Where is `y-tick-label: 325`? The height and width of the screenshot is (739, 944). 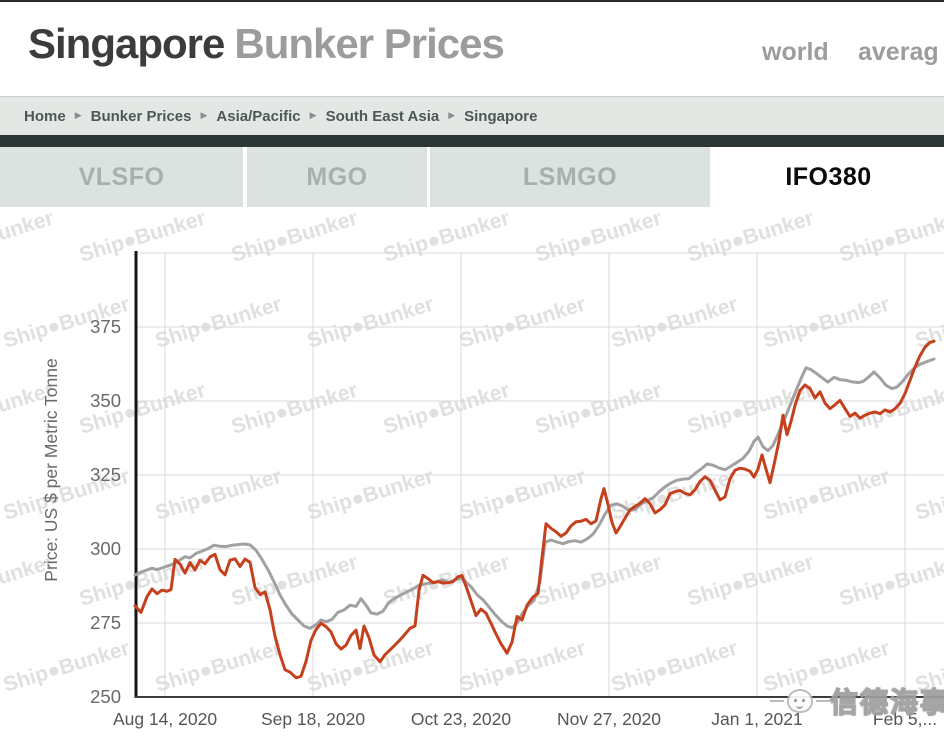
y-tick-label: 325 is located at coordinates (105, 474).